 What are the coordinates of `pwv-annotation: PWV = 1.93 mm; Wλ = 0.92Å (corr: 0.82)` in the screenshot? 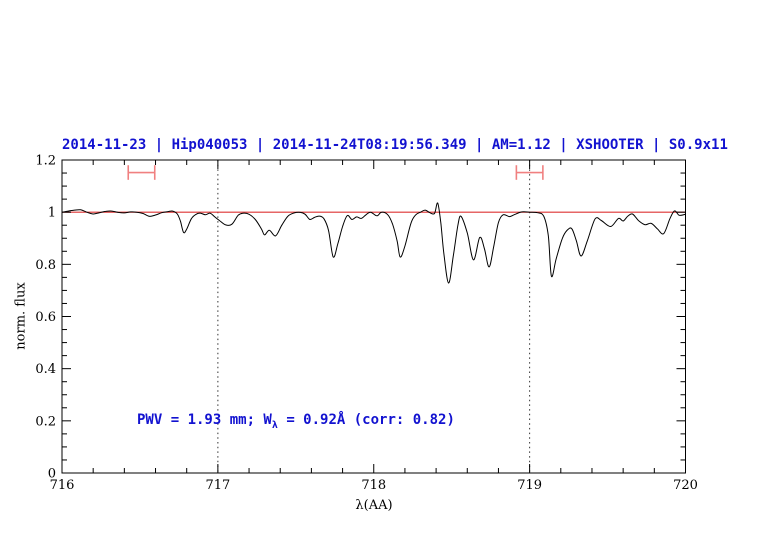 It's located at (296, 421).